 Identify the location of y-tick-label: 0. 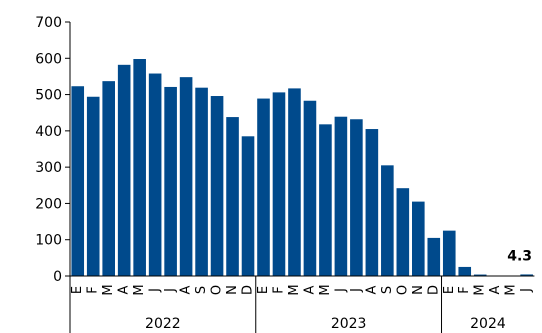
(57, 277).